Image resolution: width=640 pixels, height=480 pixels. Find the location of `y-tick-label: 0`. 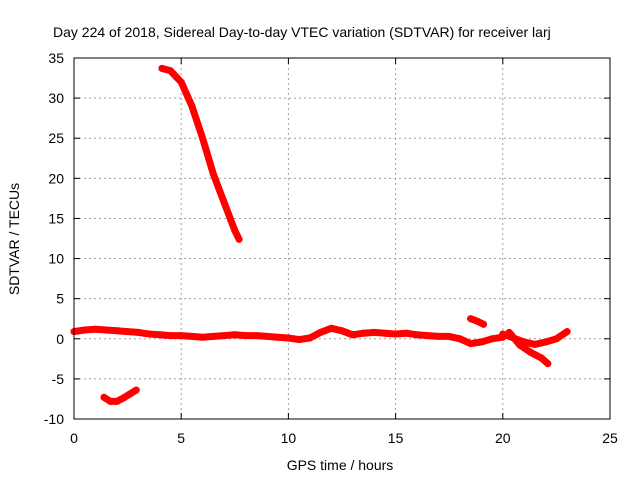

y-tick-label: 0 is located at coordinates (60, 339).